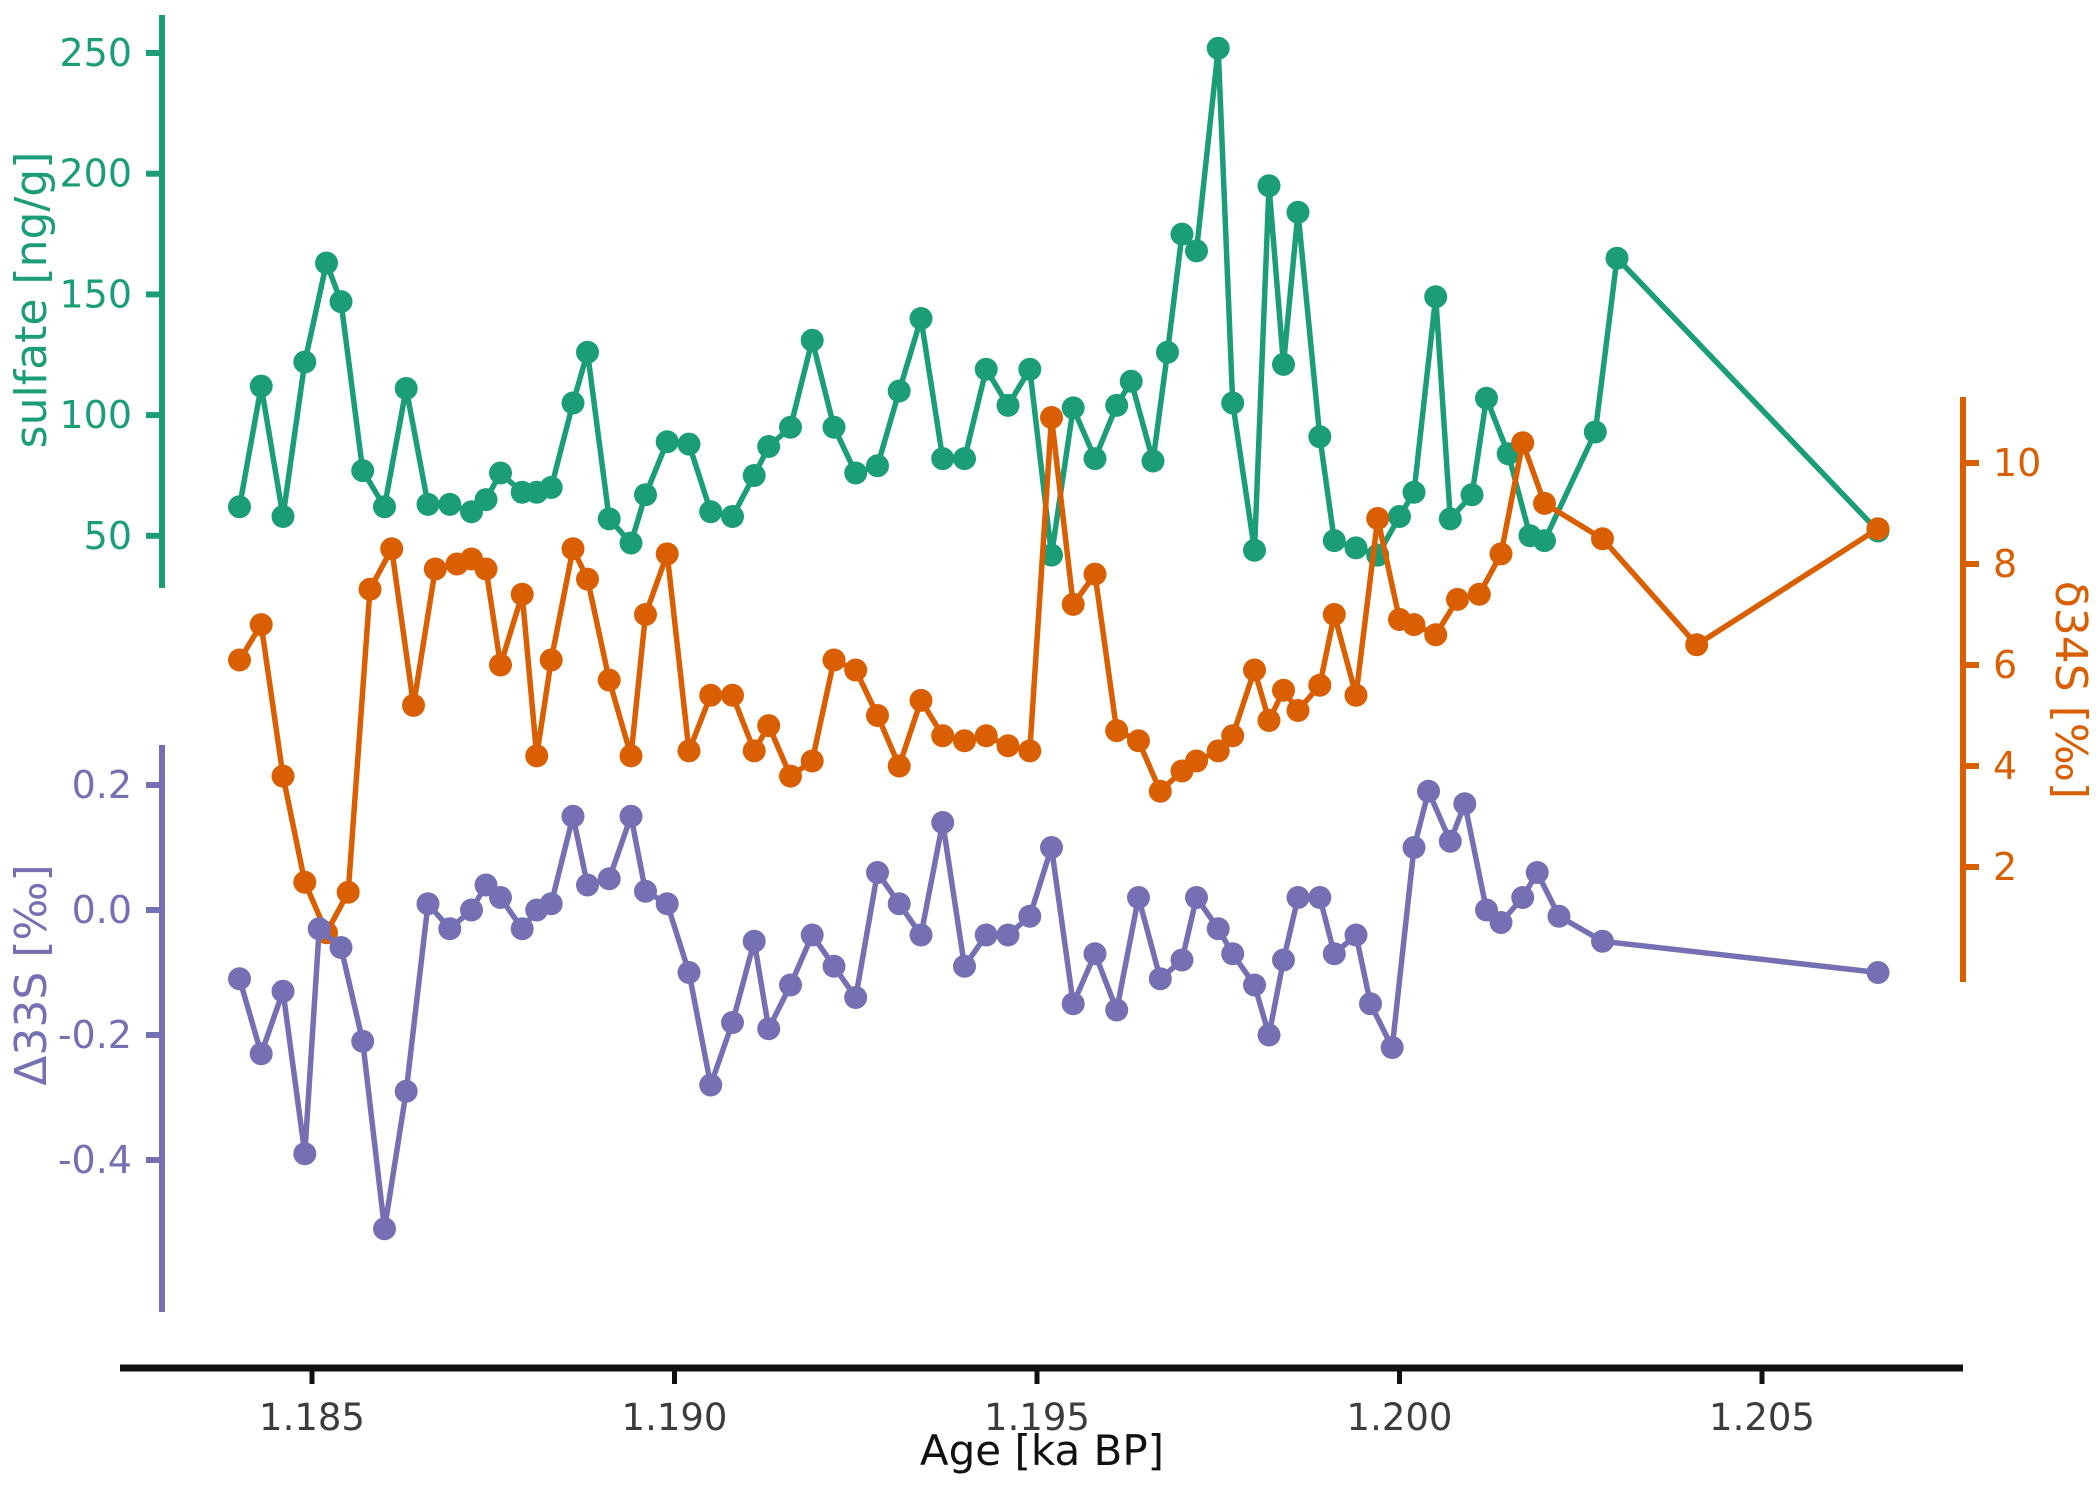 This screenshot has height=1500, width=2100. Describe the element at coordinates (95, 53) in the screenshot. I see `sulfate-tick-label: 250` at that location.